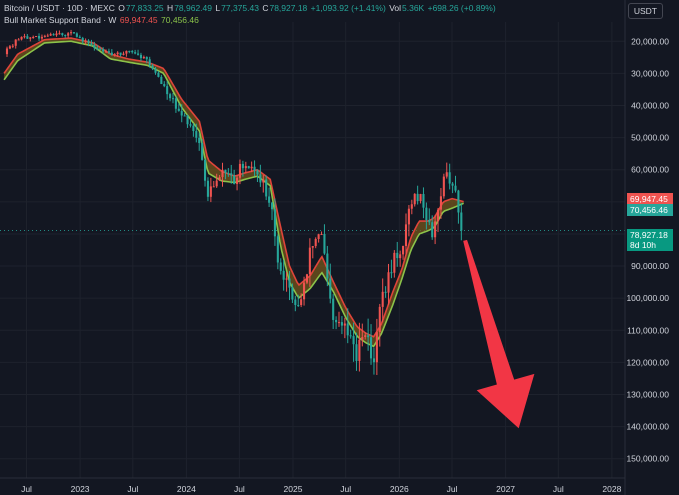 The width and height of the screenshot is (679, 495). Describe the element at coordinates (80, 489) in the screenshot. I see `x-tick-label: 2023` at that location.